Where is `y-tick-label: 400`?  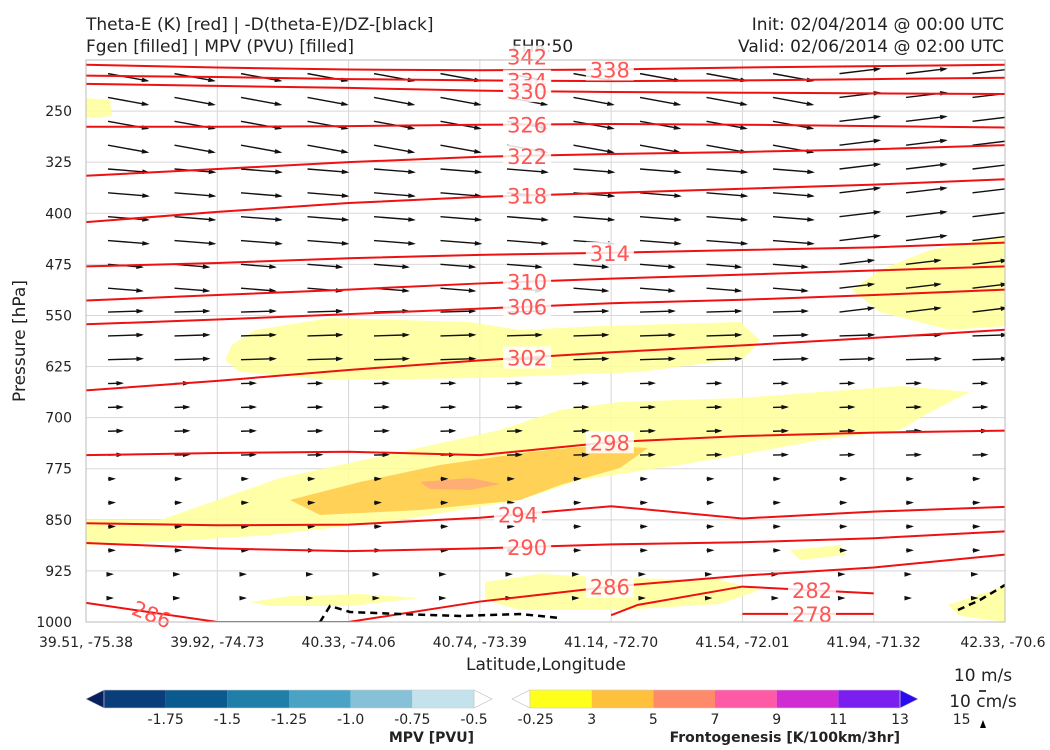
y-tick-label: 400 is located at coordinates (58, 214).